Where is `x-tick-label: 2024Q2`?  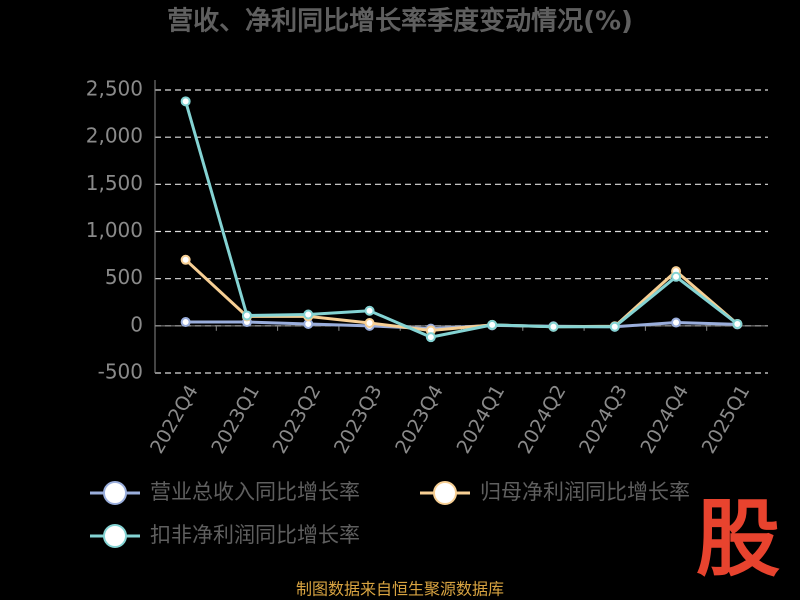
x-tick-label: 2024Q2 is located at coordinates (542, 419).